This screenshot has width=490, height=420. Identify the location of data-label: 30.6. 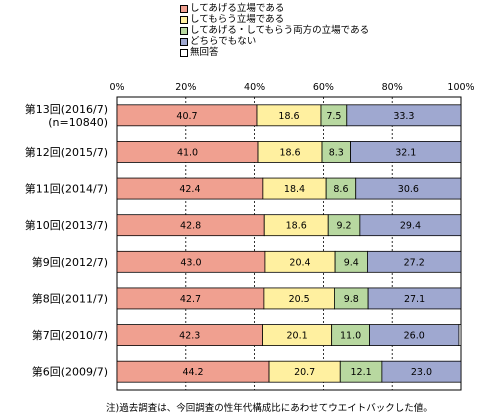
(408, 189).